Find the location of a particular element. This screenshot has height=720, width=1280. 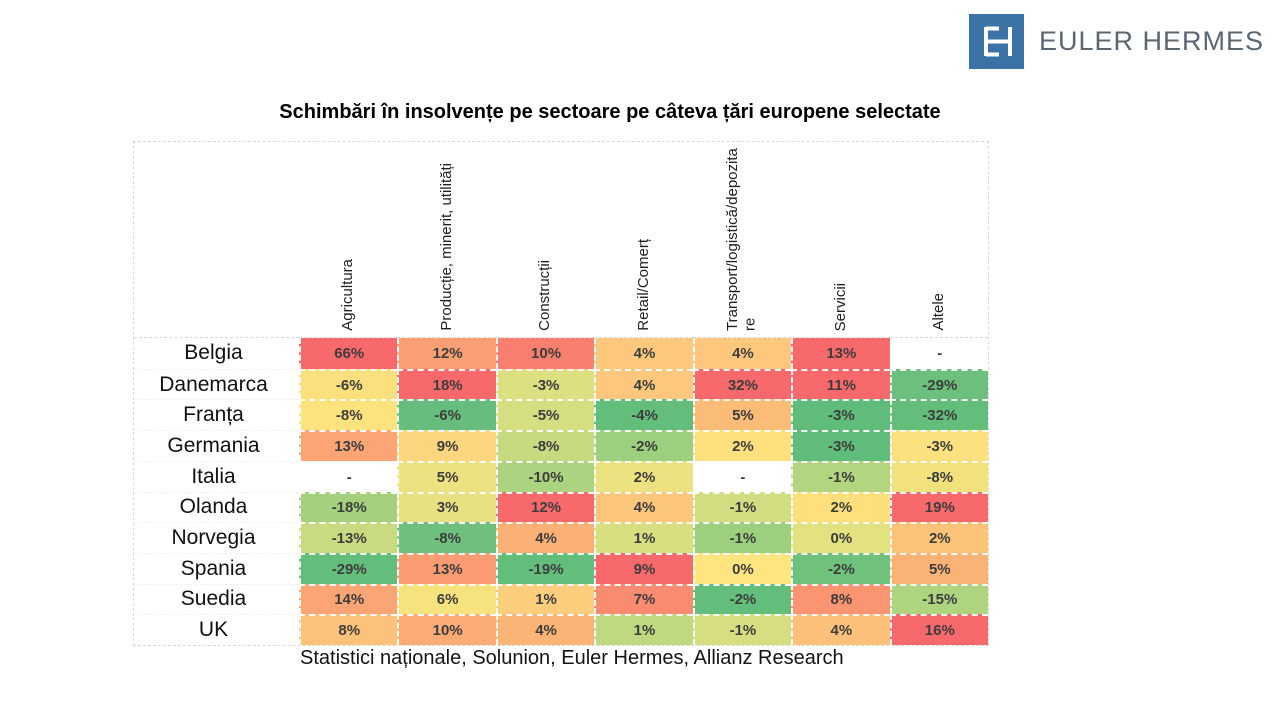

heatmap-cell: -5% is located at coordinates (545, 415).